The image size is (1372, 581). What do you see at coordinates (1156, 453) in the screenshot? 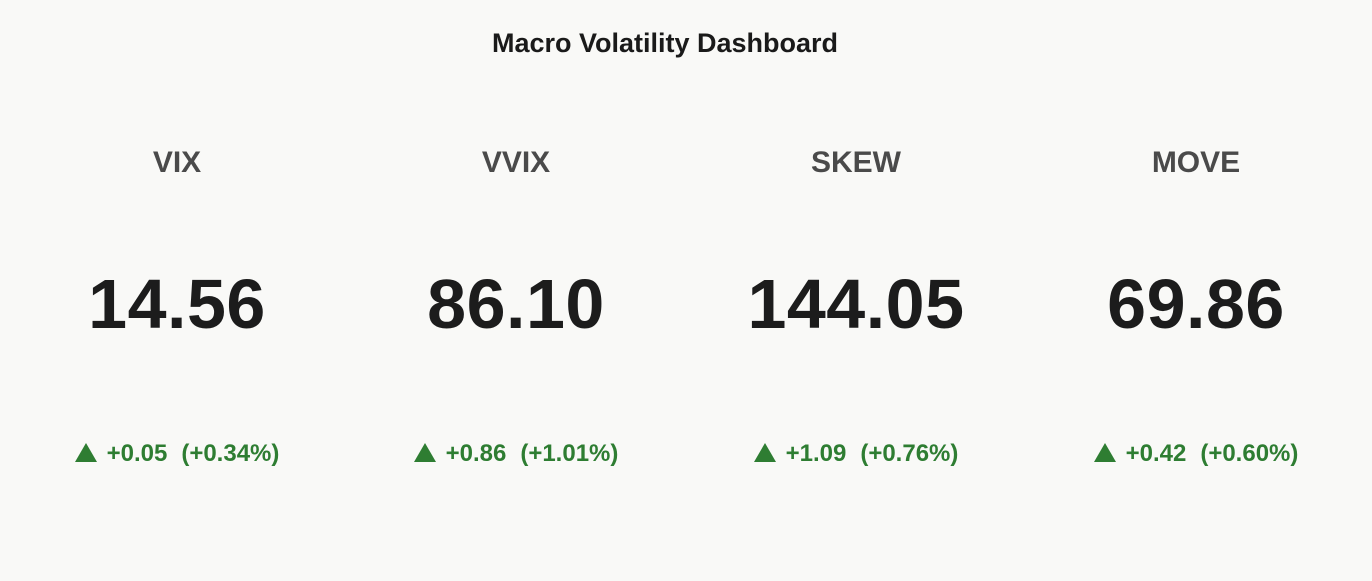
I see `change-absolute: +0.42` at bounding box center [1156, 453].